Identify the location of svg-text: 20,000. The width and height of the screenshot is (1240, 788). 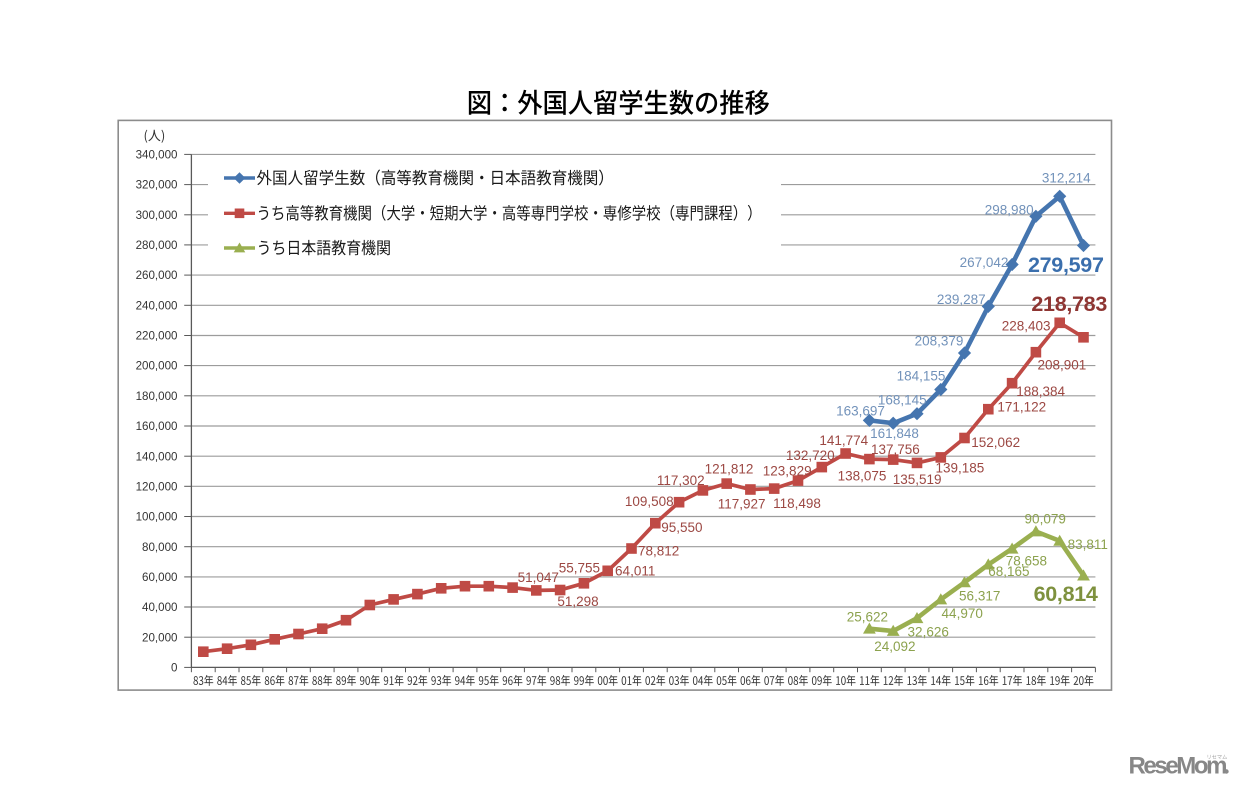
(159, 637).